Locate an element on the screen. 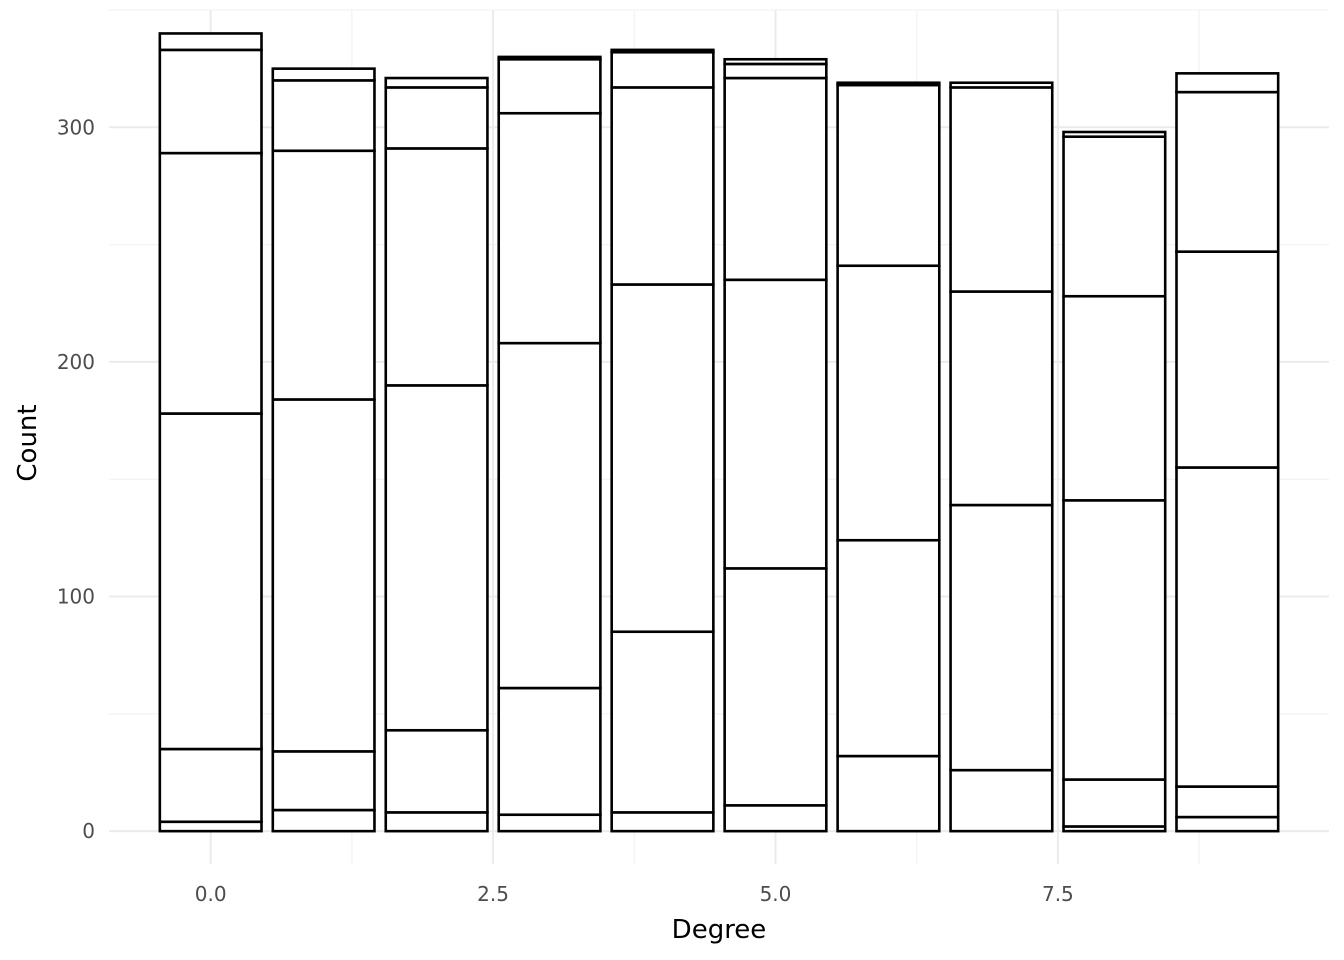  x-axis-title: Degree is located at coordinates (719, 930).